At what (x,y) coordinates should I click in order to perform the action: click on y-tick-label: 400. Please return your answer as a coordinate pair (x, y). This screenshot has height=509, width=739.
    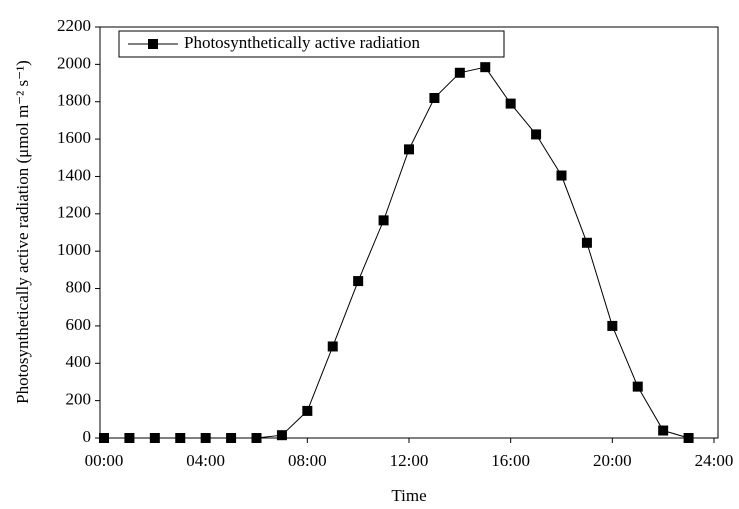
    Looking at the image, I should click on (79, 361).